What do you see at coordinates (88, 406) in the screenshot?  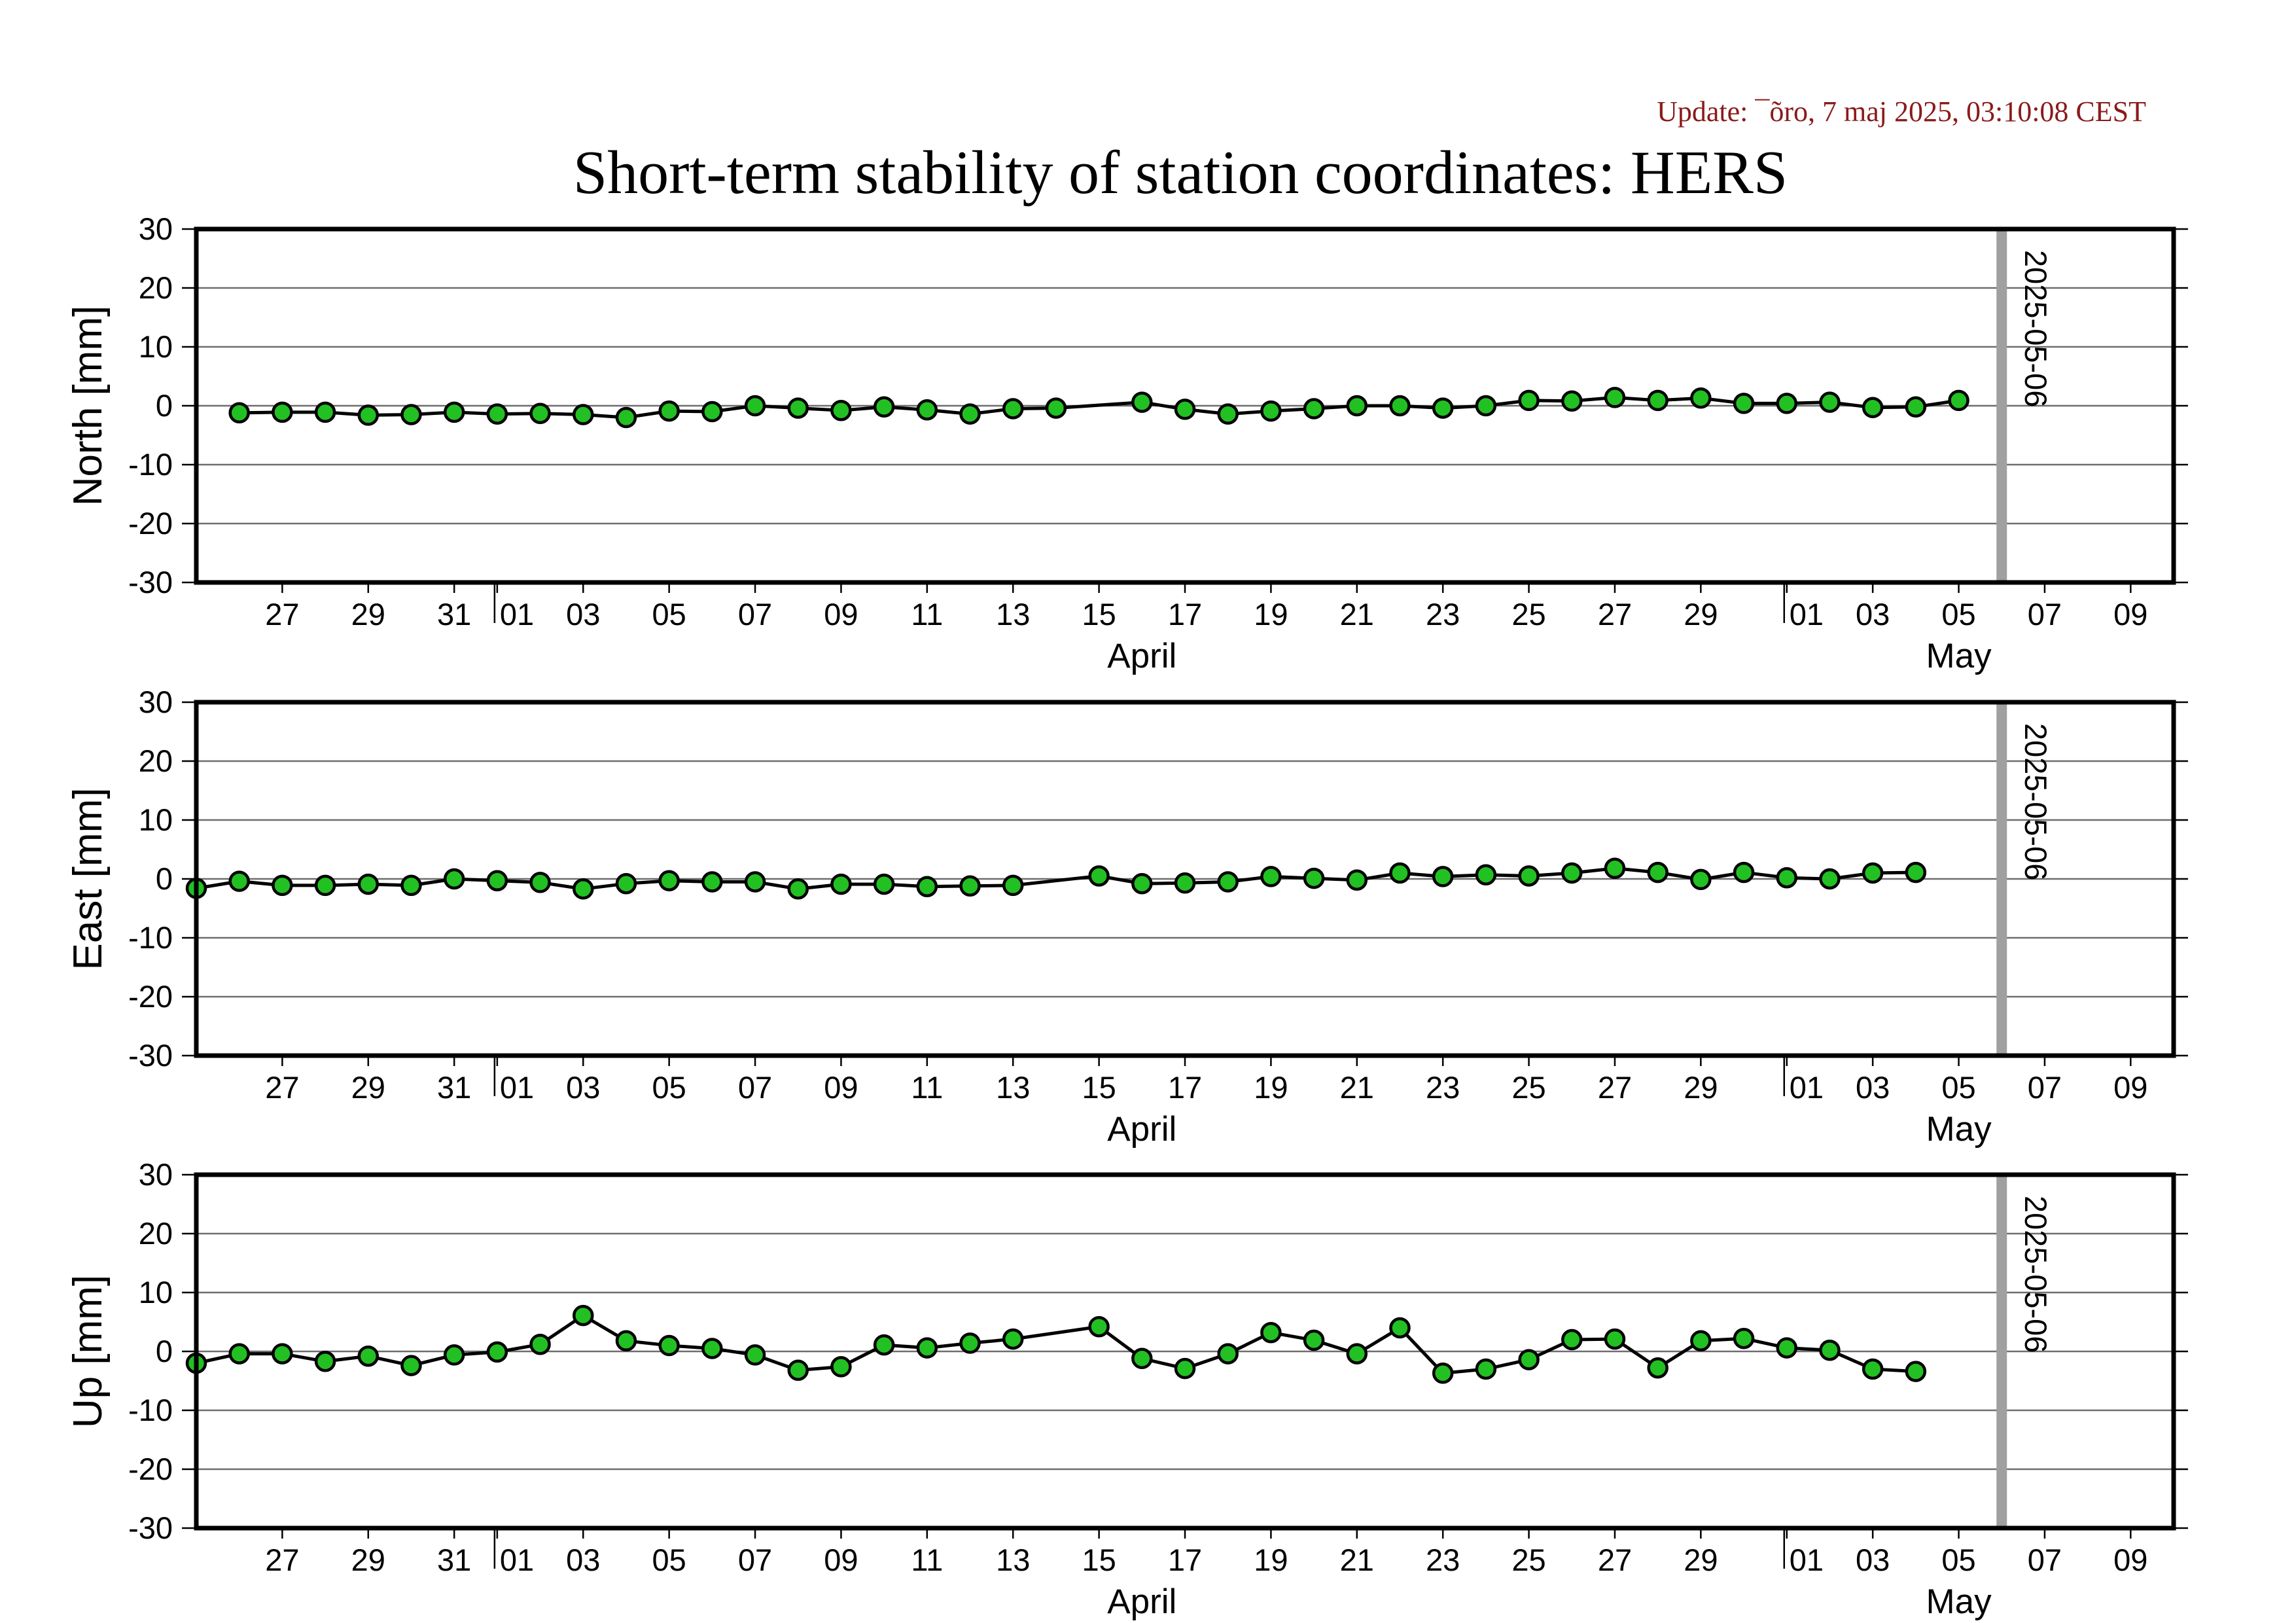 I see `y-axis-label: North [mm]` at bounding box center [88, 406].